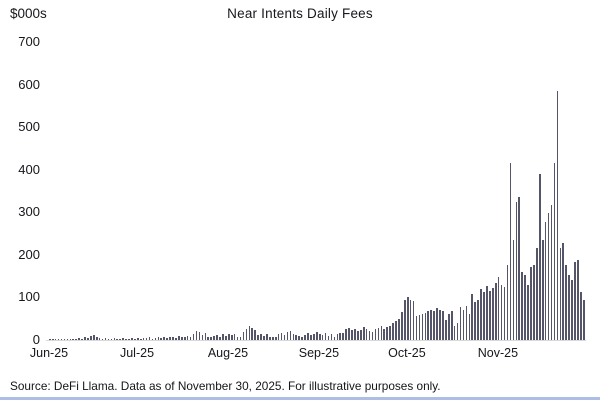 This screenshot has height=400, width=600. What do you see at coordinates (29, 254) in the screenshot?
I see `y-tick-label: 200` at bounding box center [29, 254].